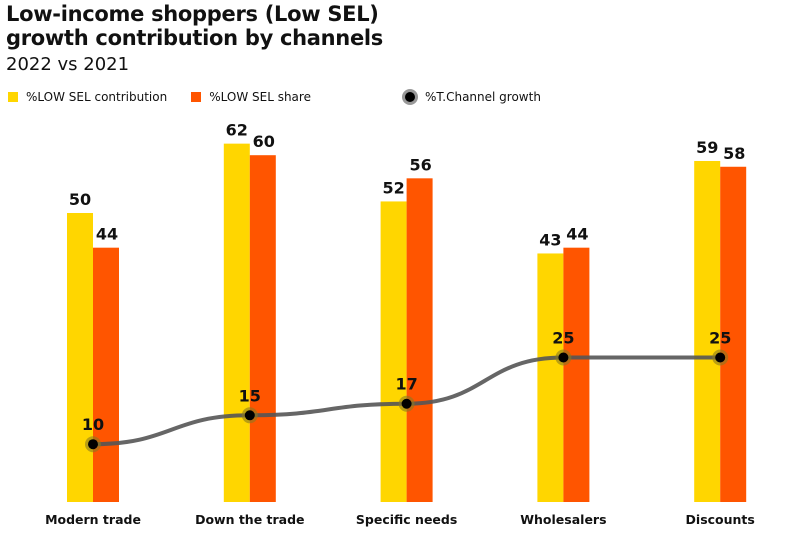 The height and width of the screenshot is (533, 800). What do you see at coordinates (406, 519) in the screenshot?
I see `x-tick-label: Specific needs` at bounding box center [406, 519].